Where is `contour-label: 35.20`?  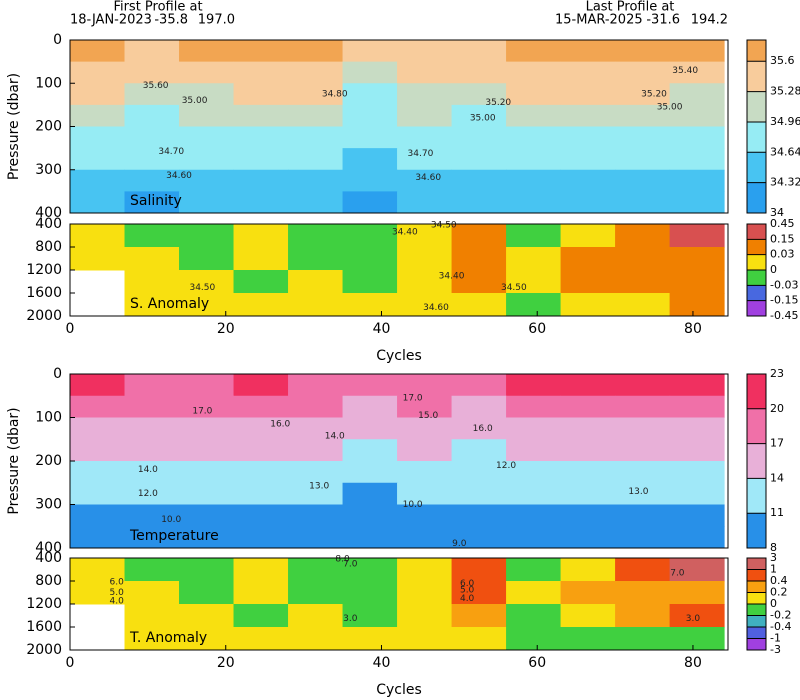 contour-label: 35.20 is located at coordinates (654, 95).